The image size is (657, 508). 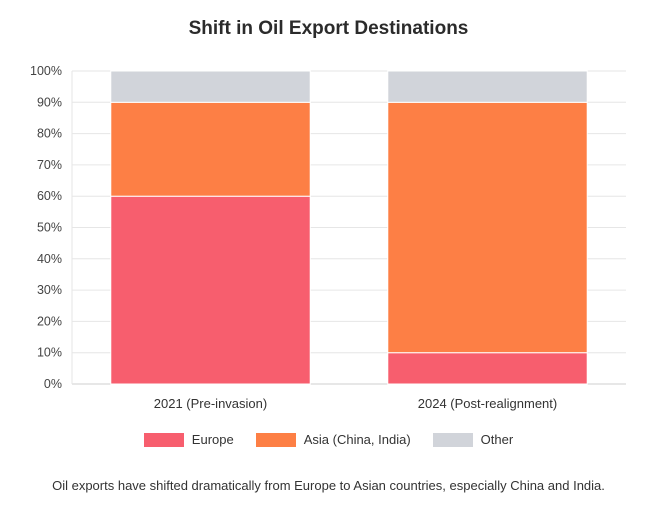 What do you see at coordinates (212, 439) in the screenshot?
I see `legend-label-europe: Europe` at bounding box center [212, 439].